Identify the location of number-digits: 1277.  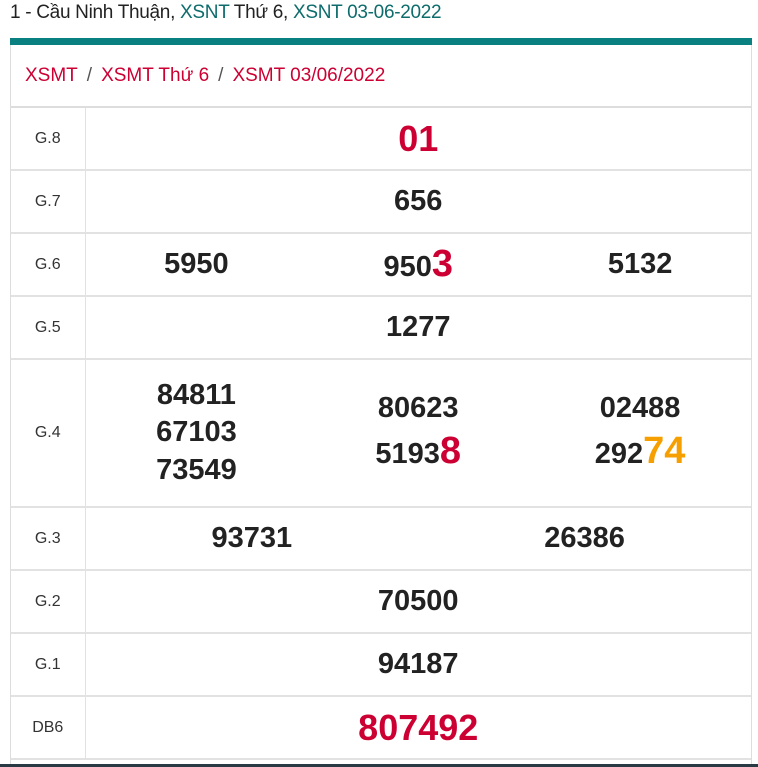
(418, 326).